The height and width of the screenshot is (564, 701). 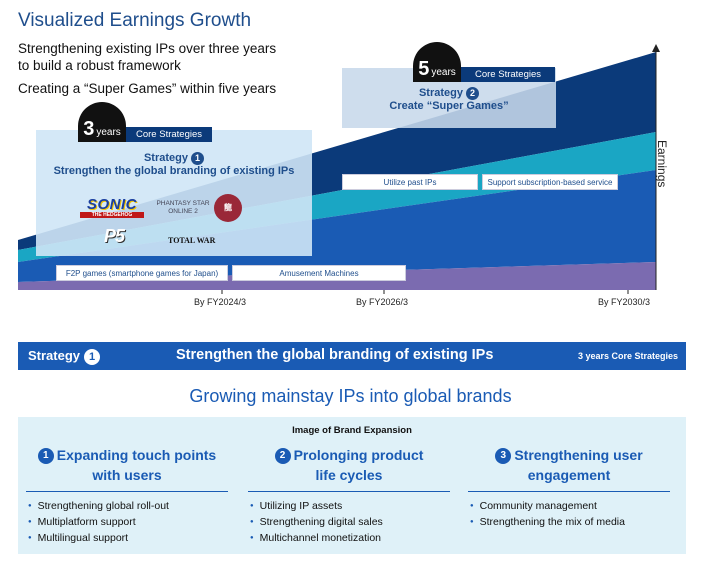 What do you see at coordinates (228, 208) in the screenshot?
I see `yakuza-logo: 龍` at bounding box center [228, 208].